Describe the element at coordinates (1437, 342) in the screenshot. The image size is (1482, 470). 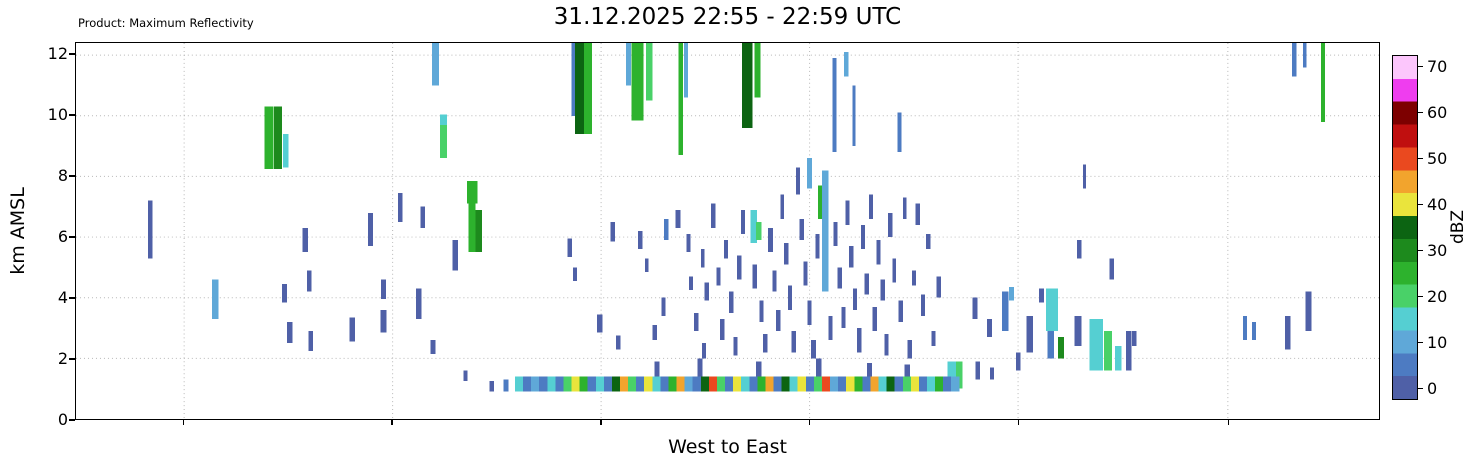
I see `colorbar-tick-label: 10` at that location.